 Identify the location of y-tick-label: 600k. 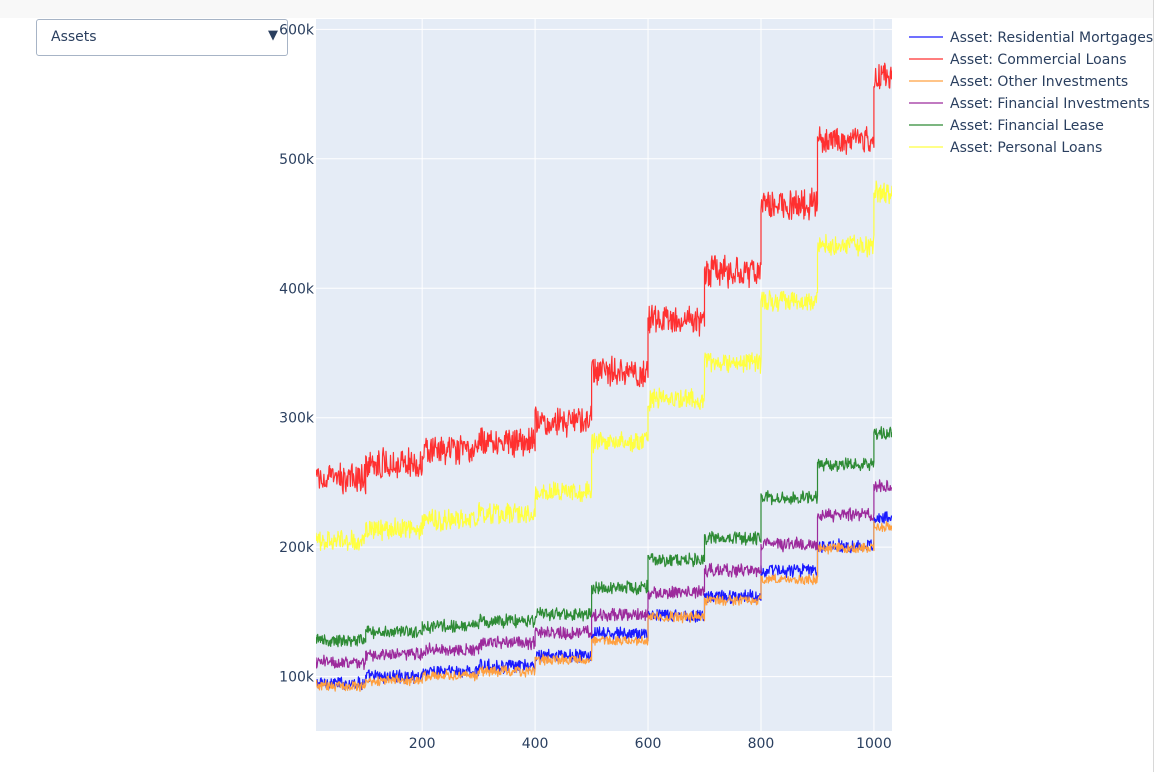
(297, 30).